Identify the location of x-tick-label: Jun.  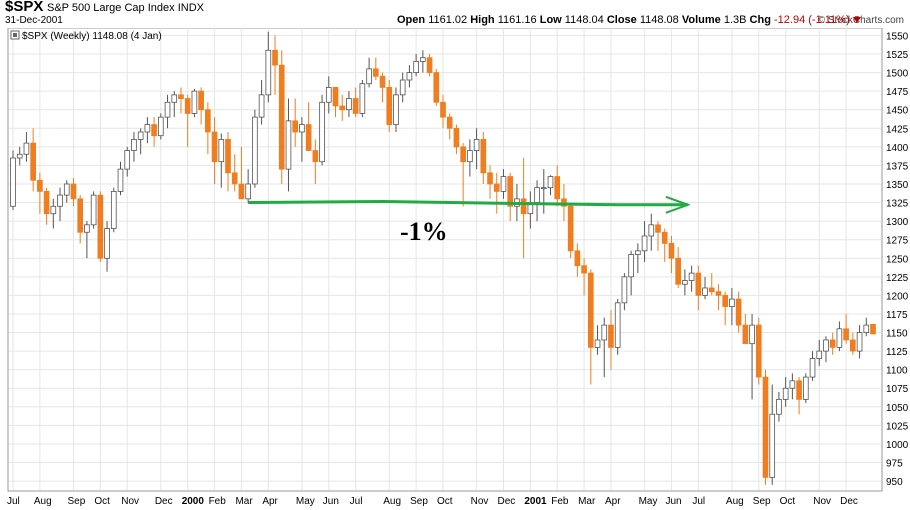
(673, 501).